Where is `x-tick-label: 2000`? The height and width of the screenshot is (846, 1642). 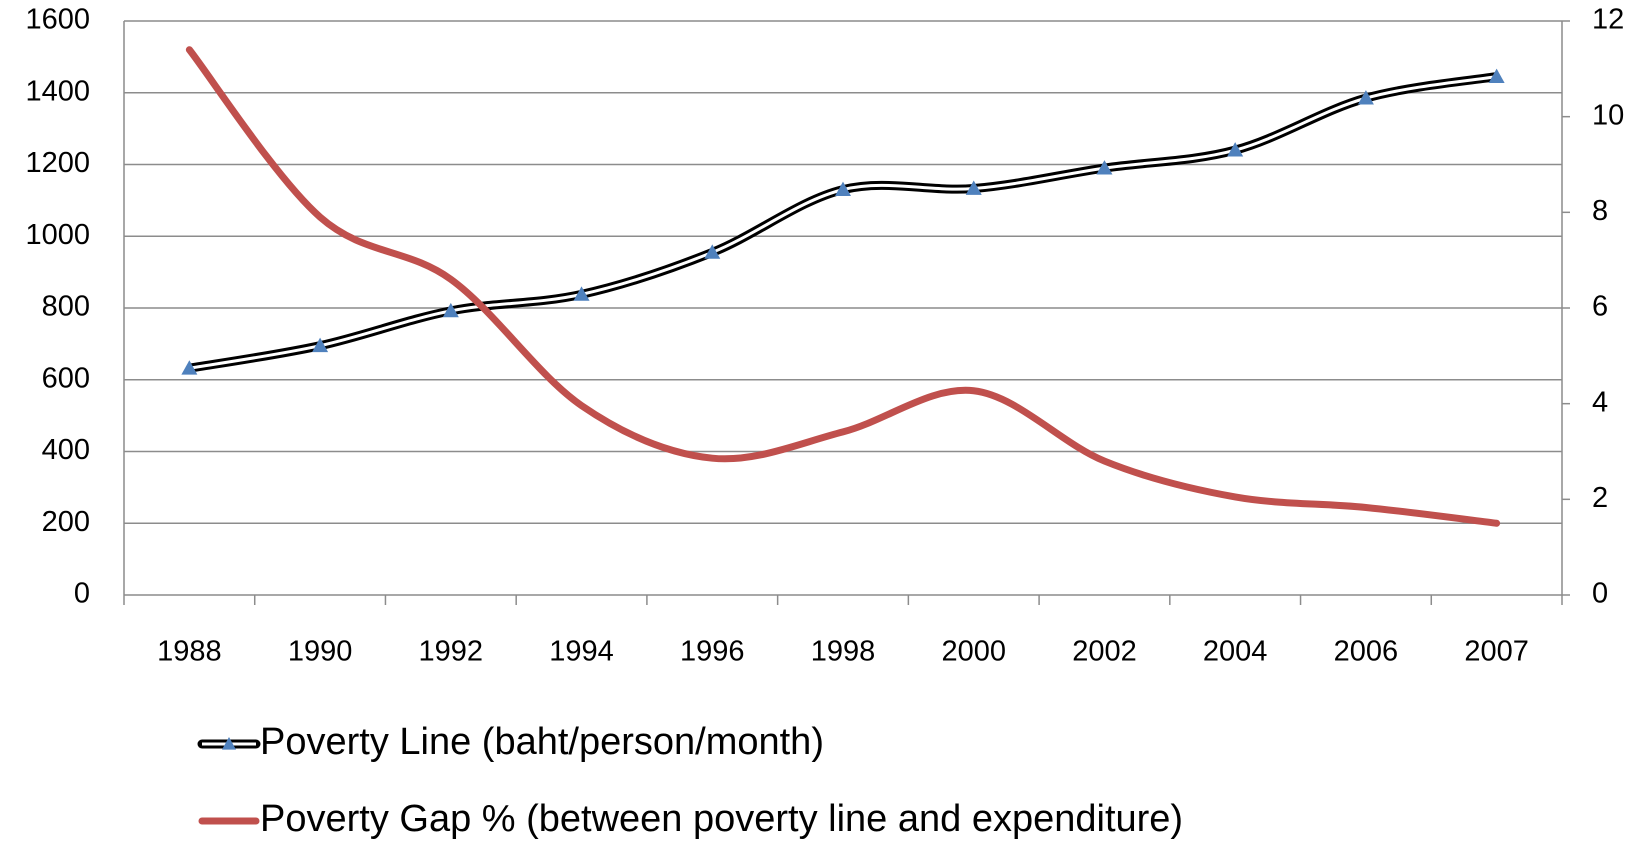 x-tick-label: 2000 is located at coordinates (973, 652).